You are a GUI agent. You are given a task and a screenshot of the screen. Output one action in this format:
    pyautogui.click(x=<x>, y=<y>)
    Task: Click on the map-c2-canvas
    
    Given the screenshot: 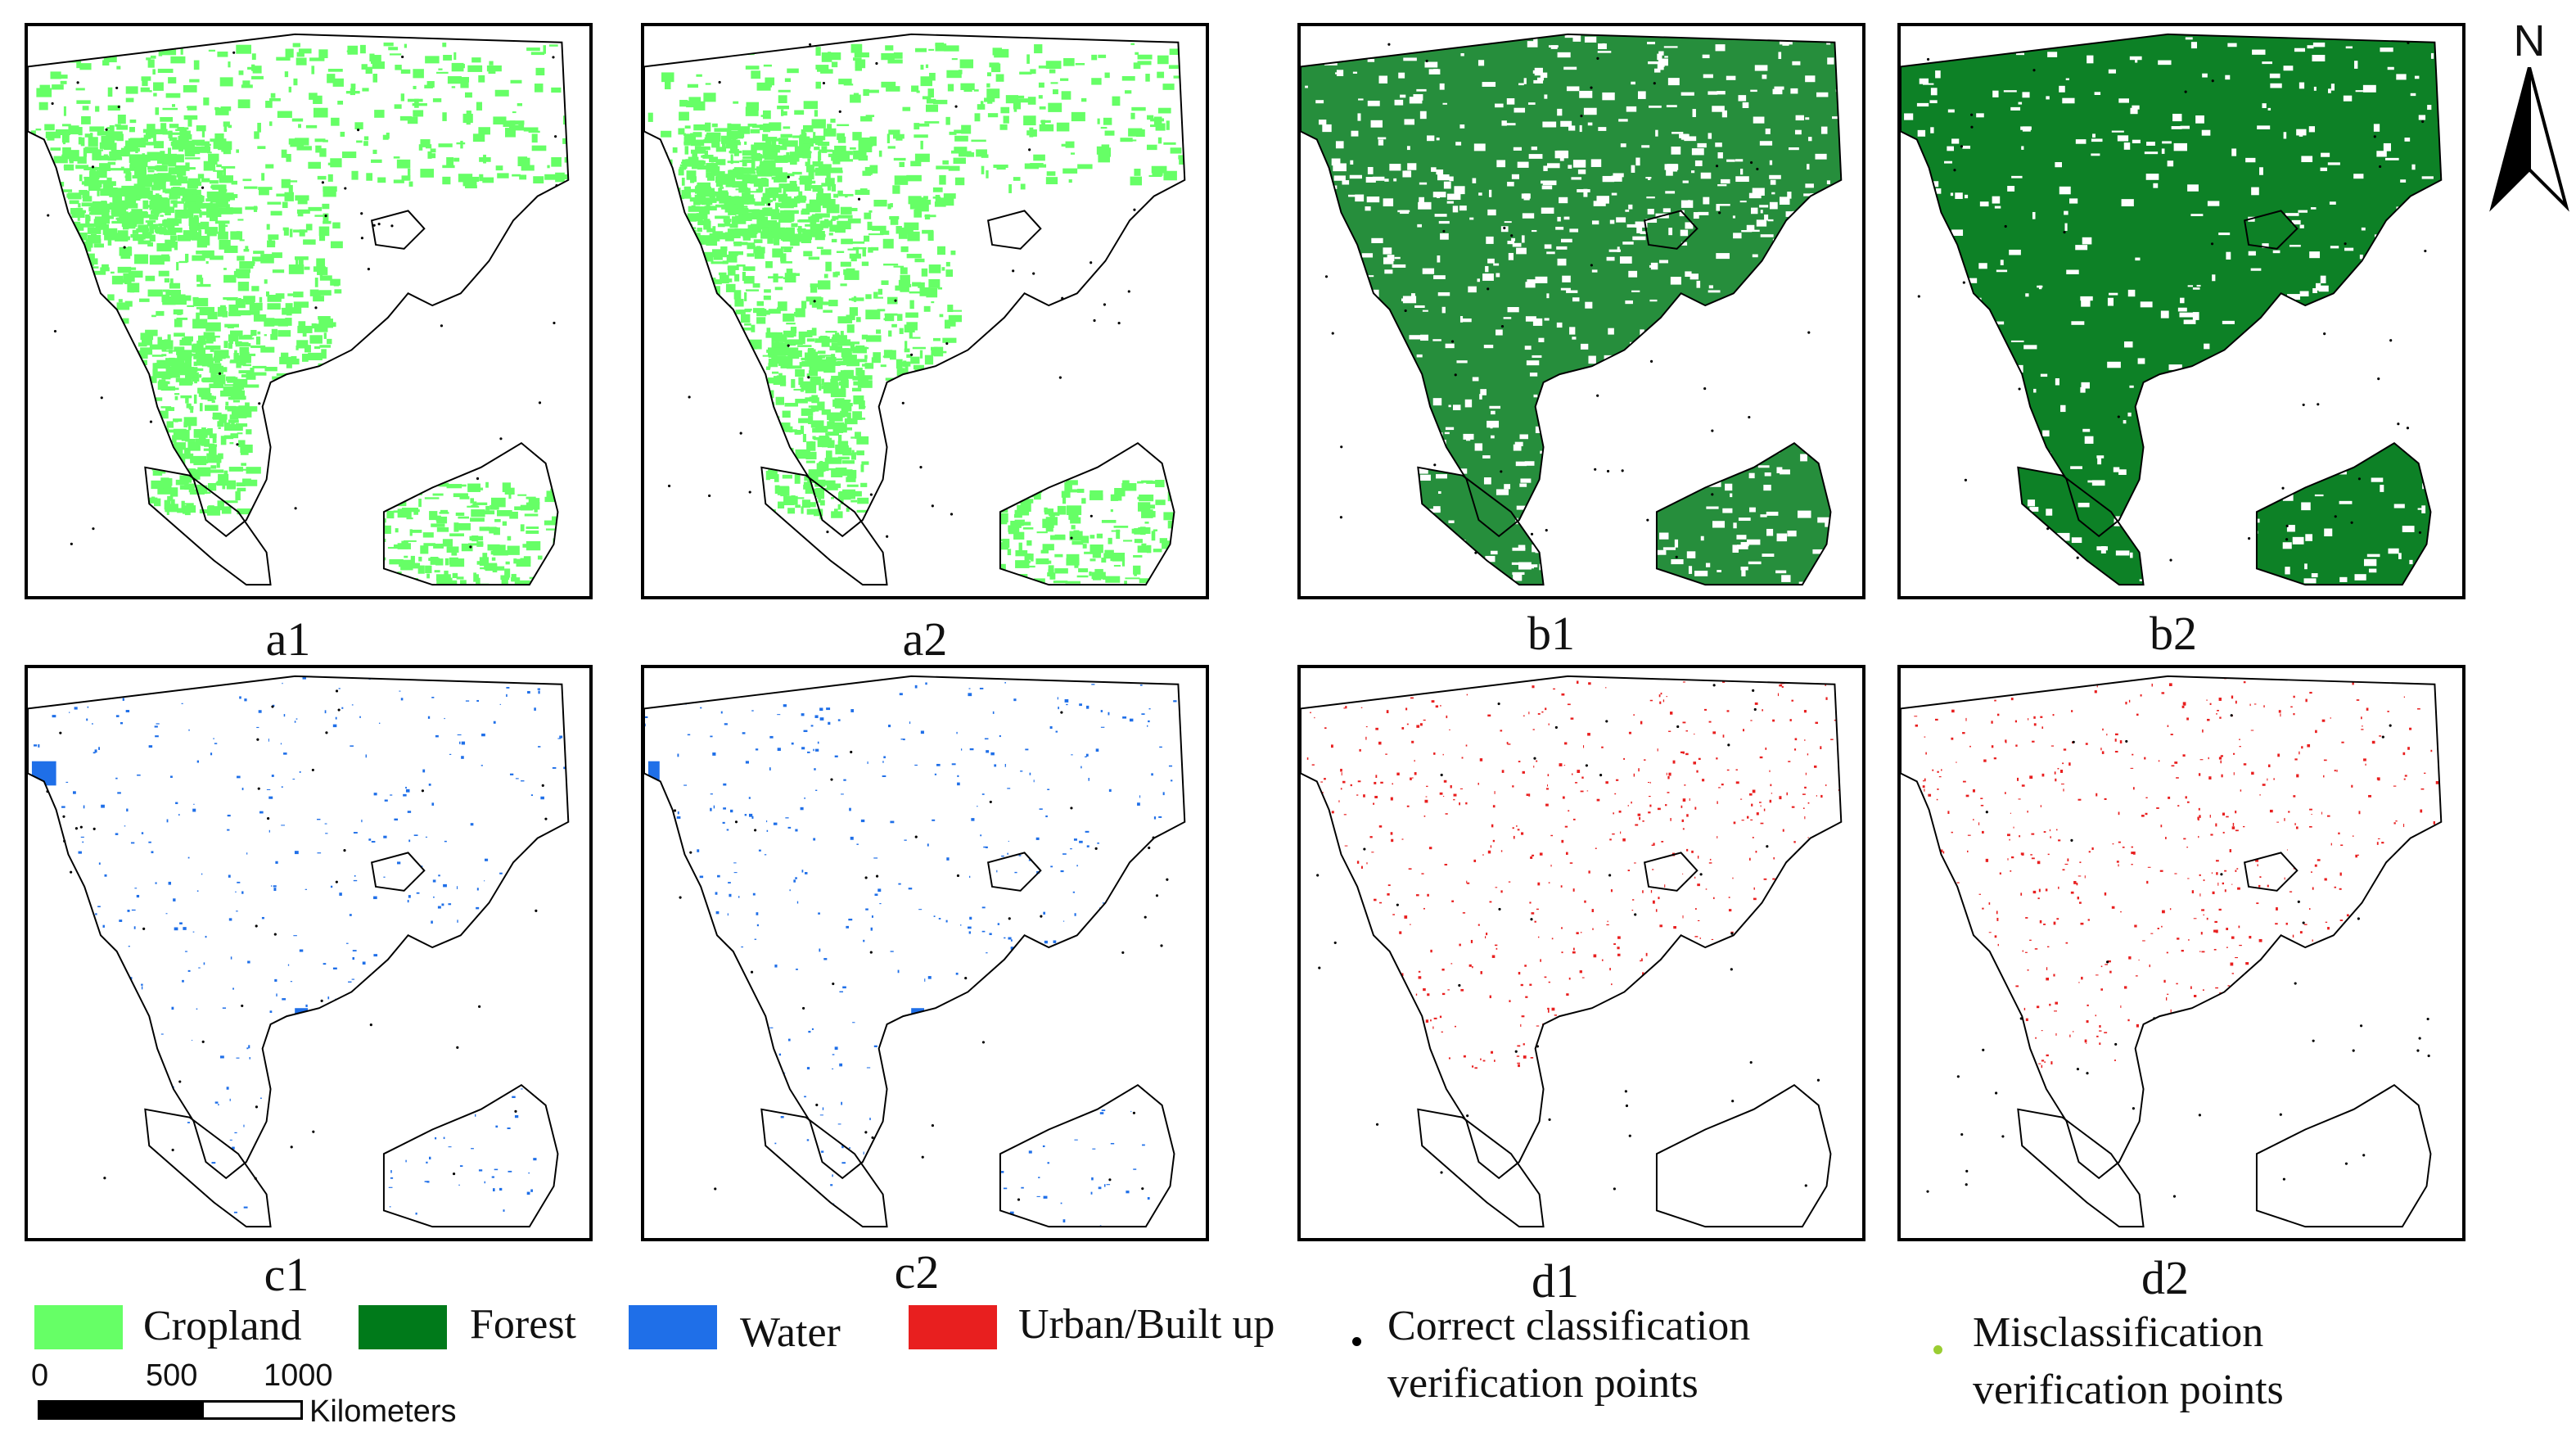 What is the action you would take?
    pyautogui.click(x=915, y=951)
    